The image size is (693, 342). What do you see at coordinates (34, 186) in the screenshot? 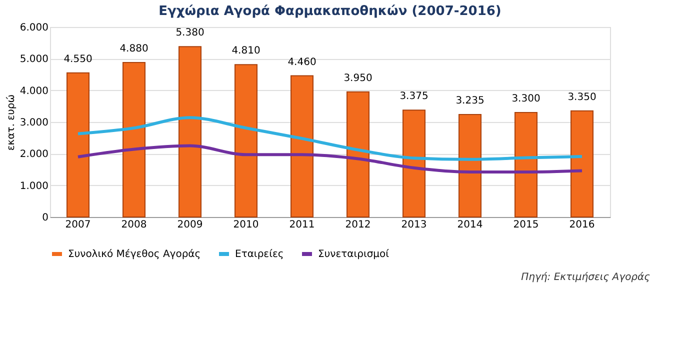
I see `y-tick-label: 1.000` at bounding box center [34, 186].